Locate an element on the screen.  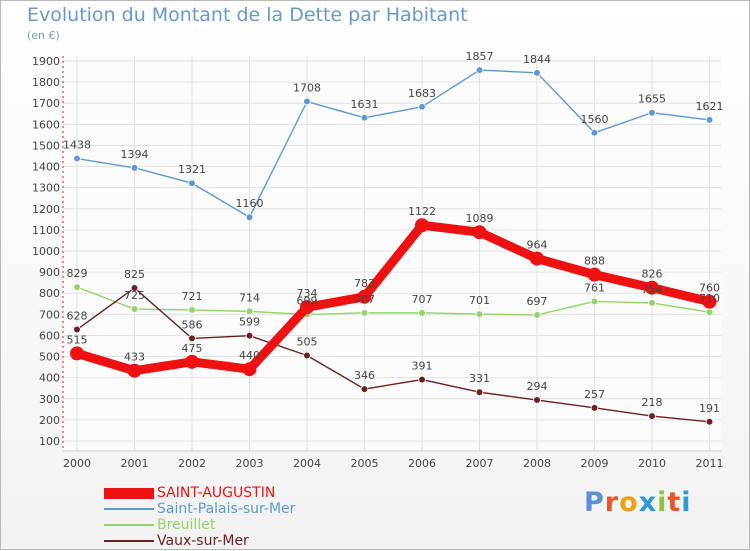
logo-letter: o is located at coordinates (629, 502).